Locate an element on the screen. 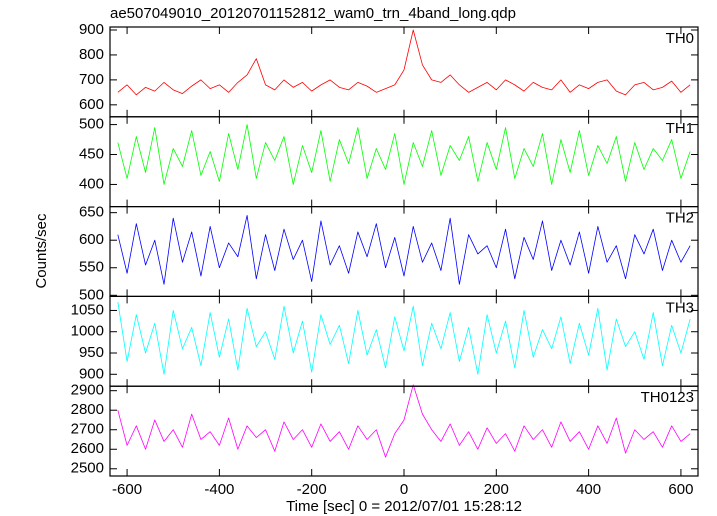  legend-label: TH2 is located at coordinates (680, 218).